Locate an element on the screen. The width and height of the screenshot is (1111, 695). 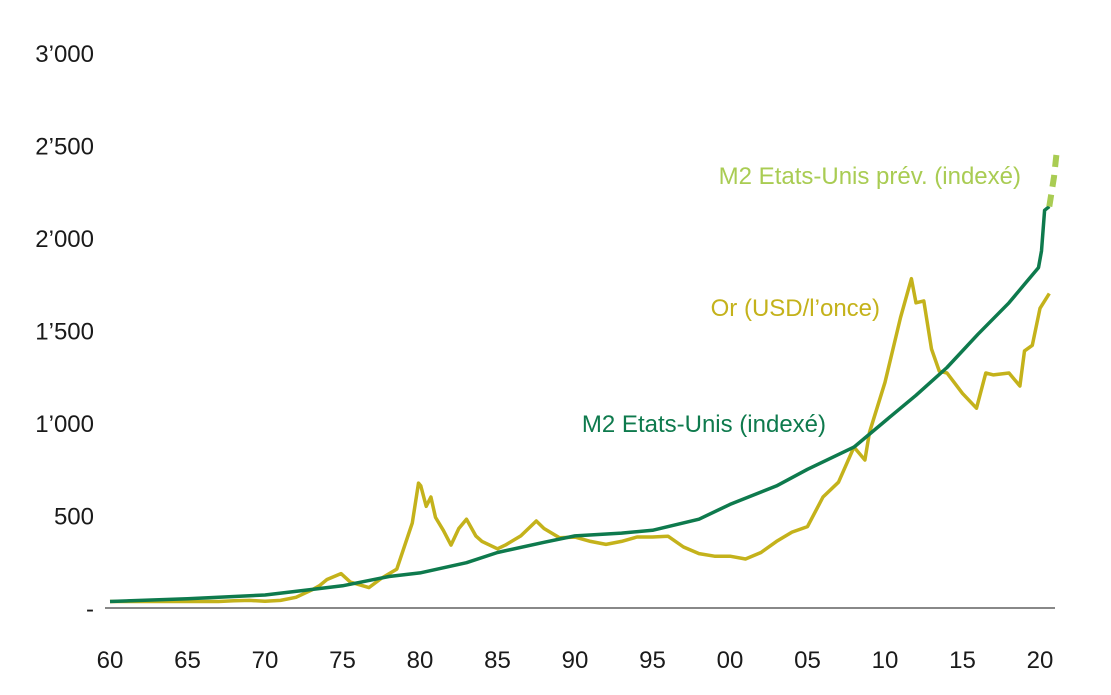
x-tick-label: 70 is located at coordinates (265, 660).